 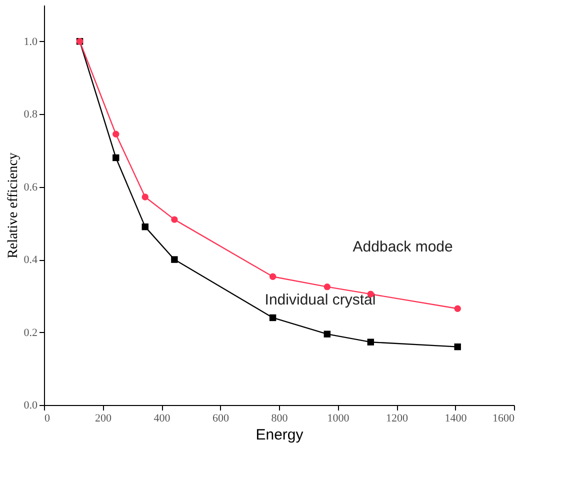 I want to click on x-tick-label: 400, so click(x=162, y=418).